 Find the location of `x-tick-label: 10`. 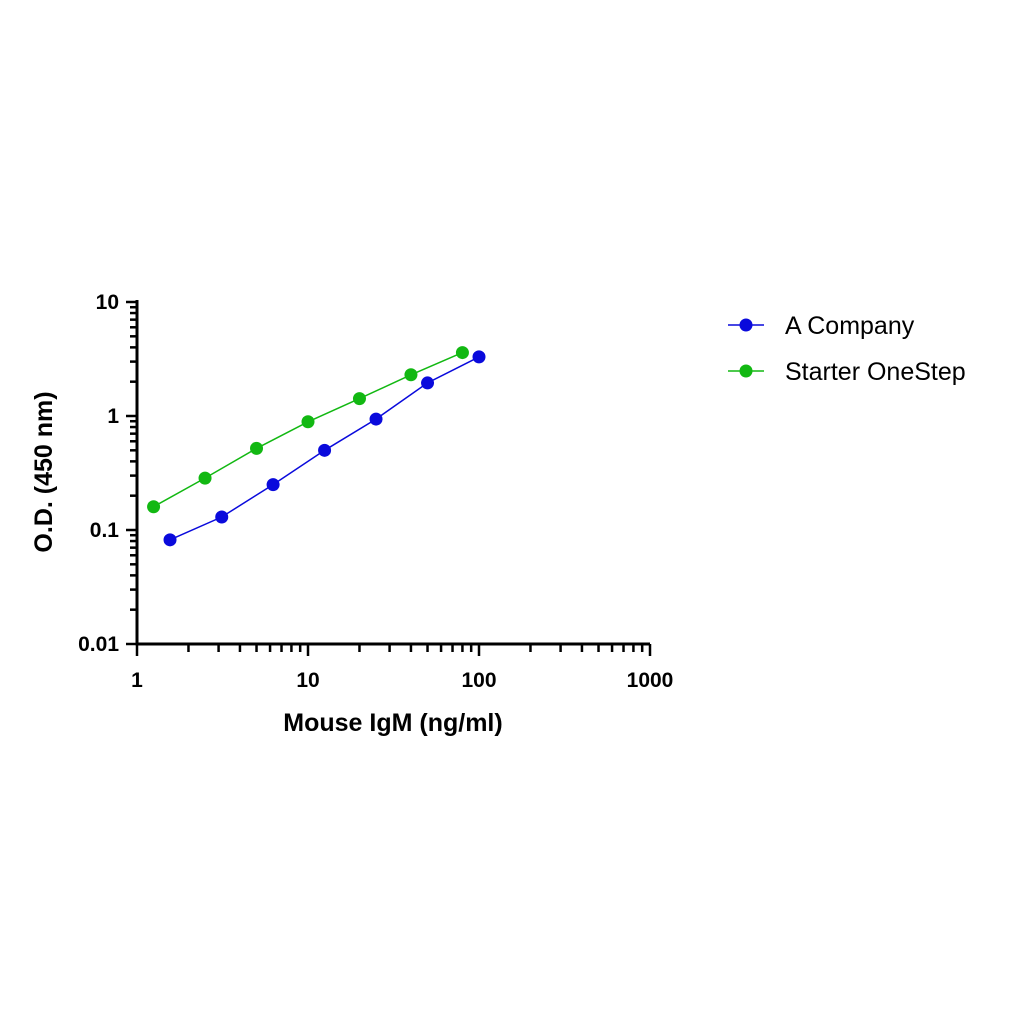

x-tick-label: 10 is located at coordinates (307, 680).